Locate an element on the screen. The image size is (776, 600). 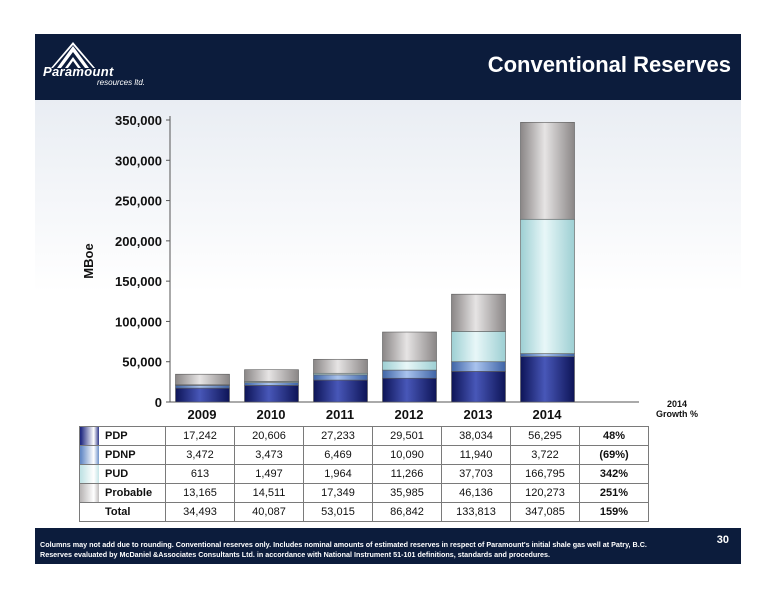
logo-subtitle: resources ltd. is located at coordinates (121, 82).